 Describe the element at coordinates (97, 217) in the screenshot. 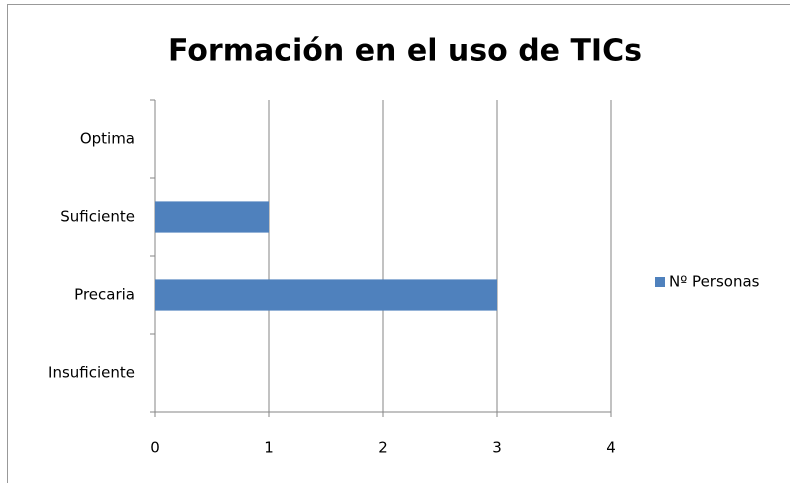

I see `y-tick-label: Suficiente` at that location.